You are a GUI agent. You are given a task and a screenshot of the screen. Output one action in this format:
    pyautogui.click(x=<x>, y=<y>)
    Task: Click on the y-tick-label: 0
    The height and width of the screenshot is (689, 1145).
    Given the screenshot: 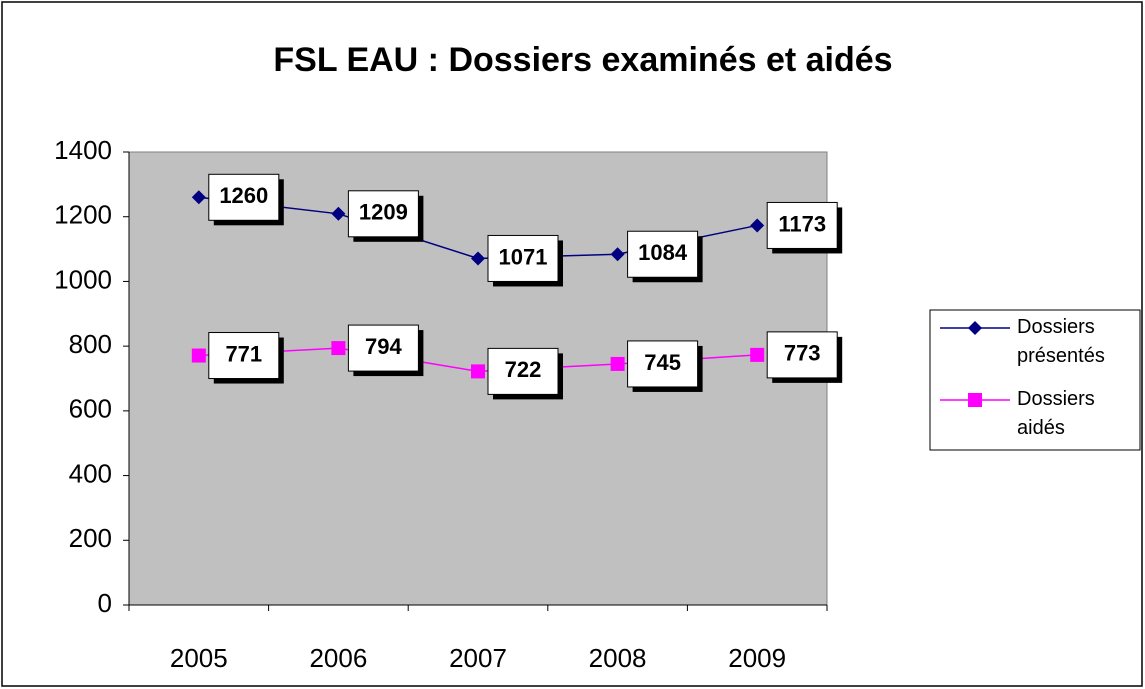 What is the action you would take?
    pyautogui.click(x=105, y=603)
    